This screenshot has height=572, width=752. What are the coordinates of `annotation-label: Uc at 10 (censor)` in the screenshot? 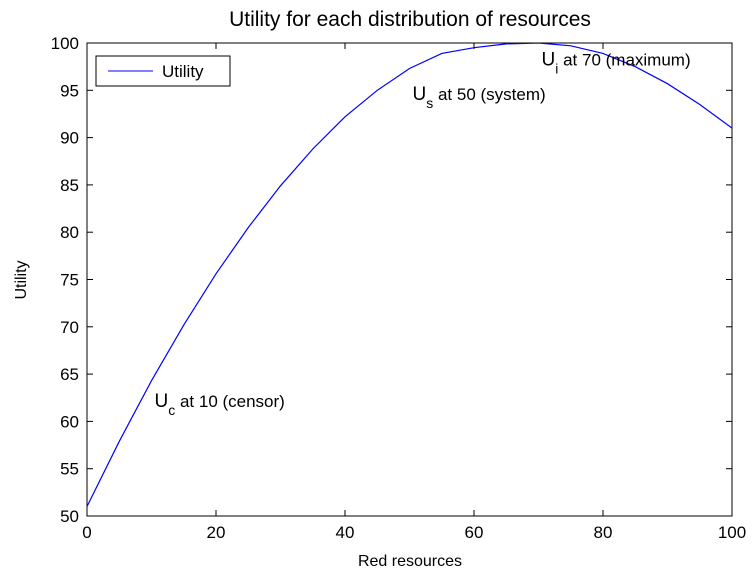 It's located at (220, 404).